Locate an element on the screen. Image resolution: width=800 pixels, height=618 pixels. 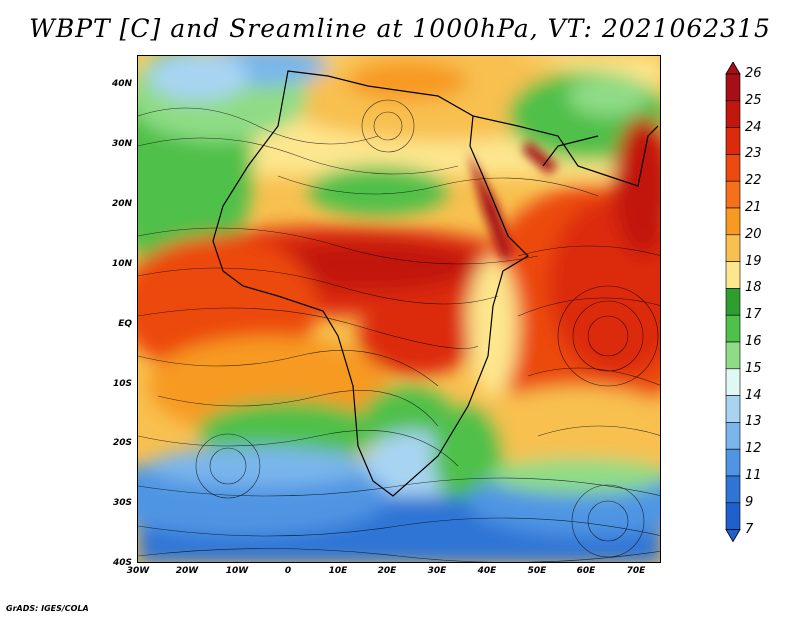
colorbar-label: 23 is located at coordinates (753, 154).